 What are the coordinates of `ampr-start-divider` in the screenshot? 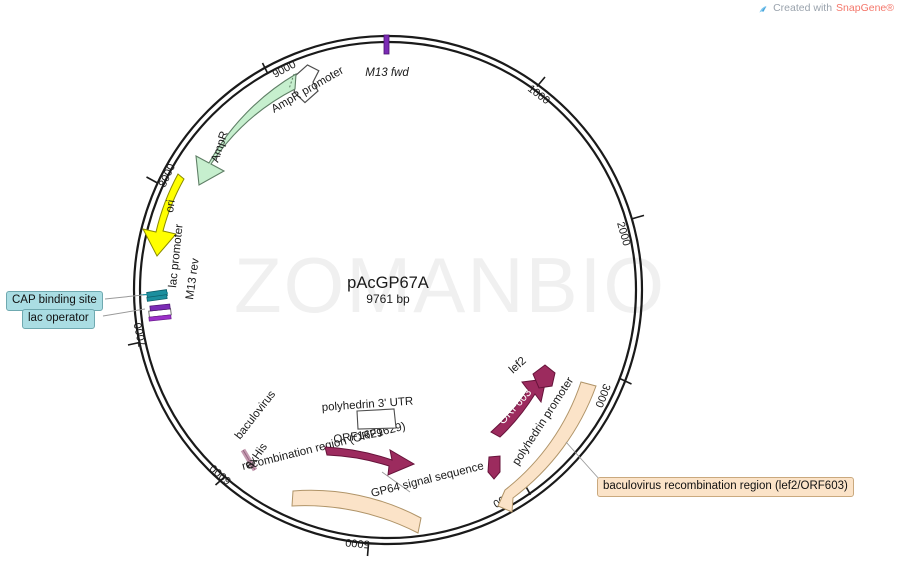 It's located at (291, 81).